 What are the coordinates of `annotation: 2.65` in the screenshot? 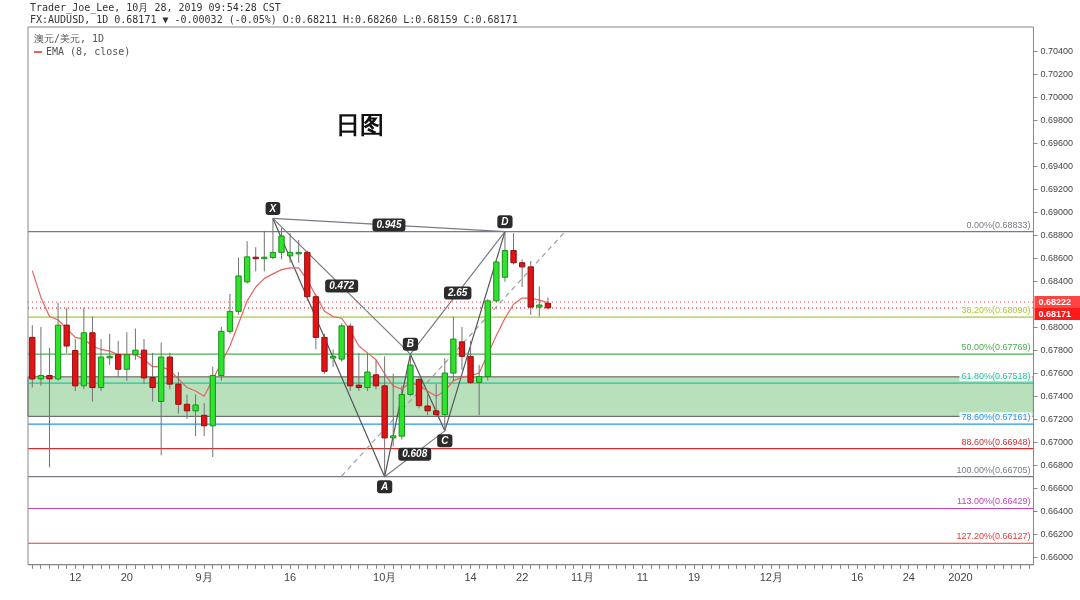 It's located at (457, 293).